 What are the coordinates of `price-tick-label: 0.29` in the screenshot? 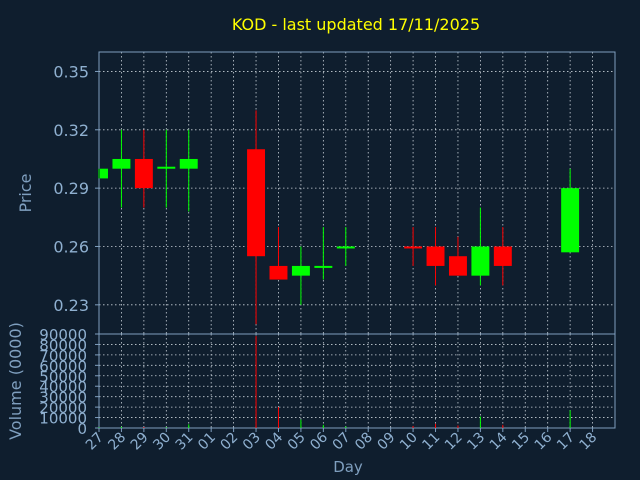 It's located at (71, 188).